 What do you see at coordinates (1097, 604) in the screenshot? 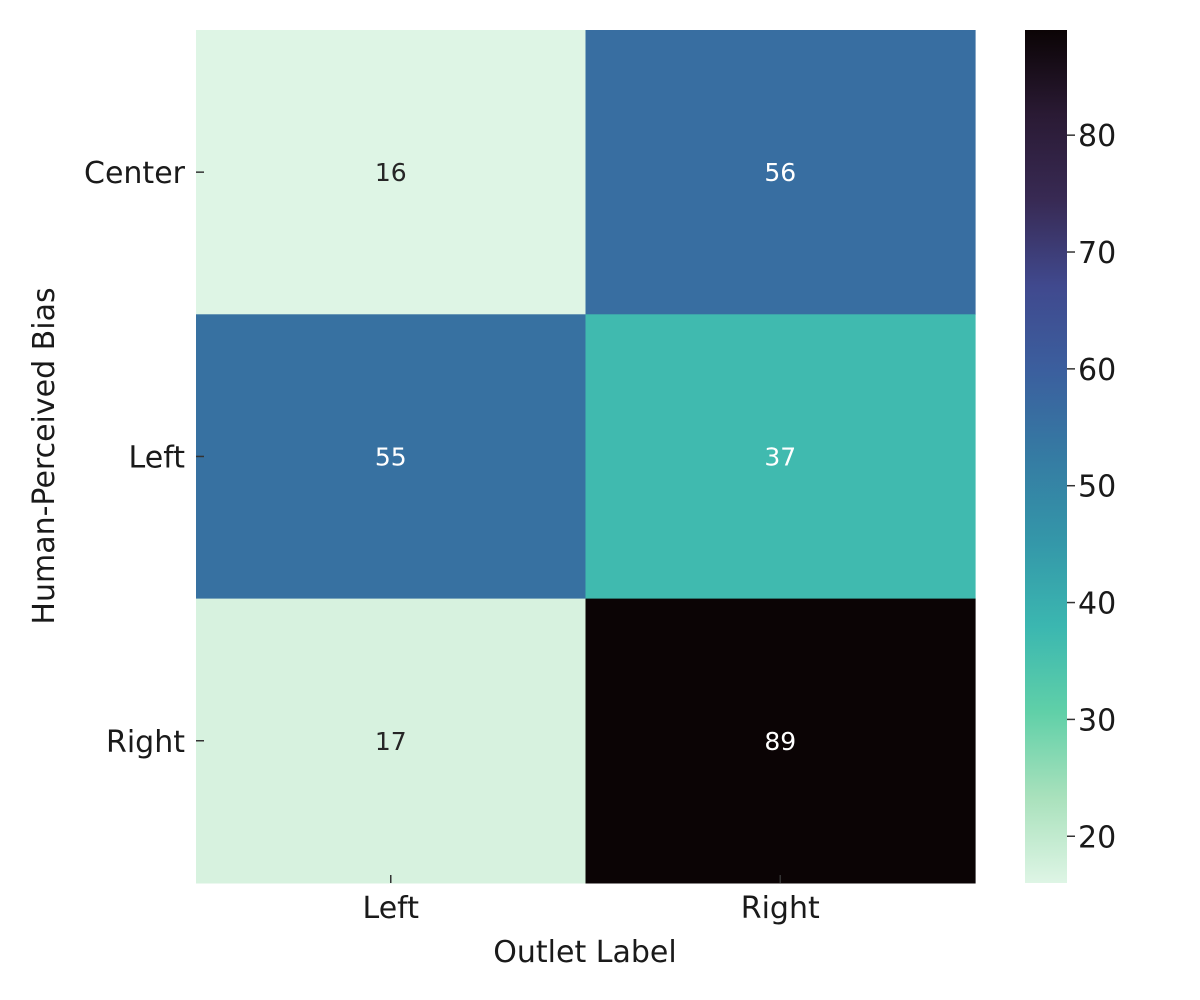
I see `colorbar-tick-label: 40` at bounding box center [1097, 604].